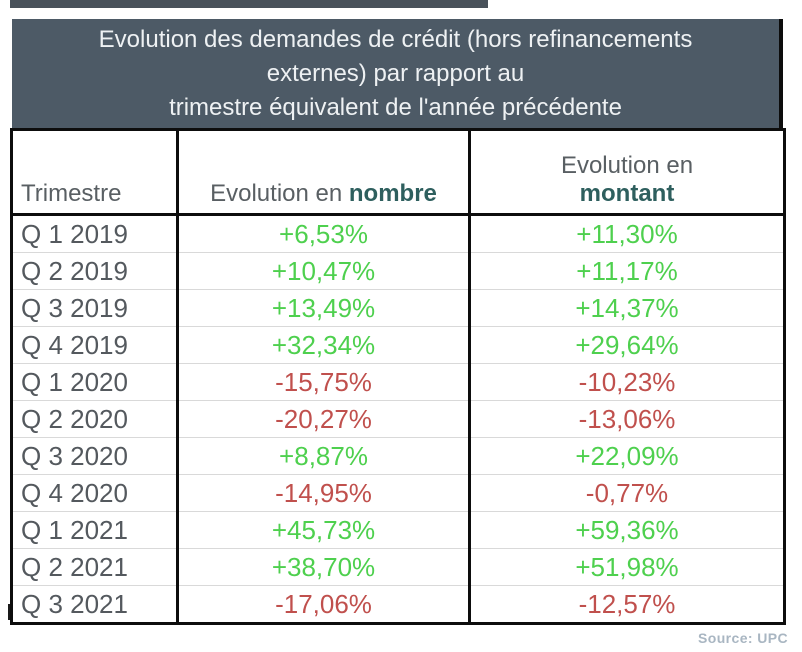 This screenshot has height=652, width=802. I want to click on montant-cell: +11,17%, so click(626, 271).